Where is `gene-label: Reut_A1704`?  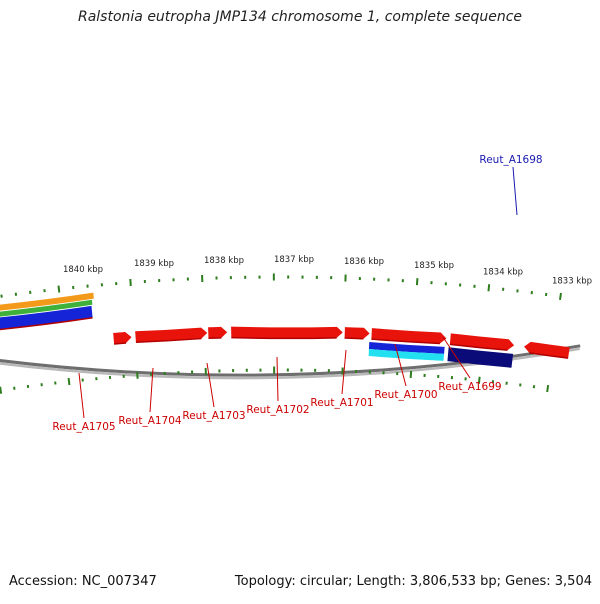
gene-label: Reut_A1704 is located at coordinates (150, 421).